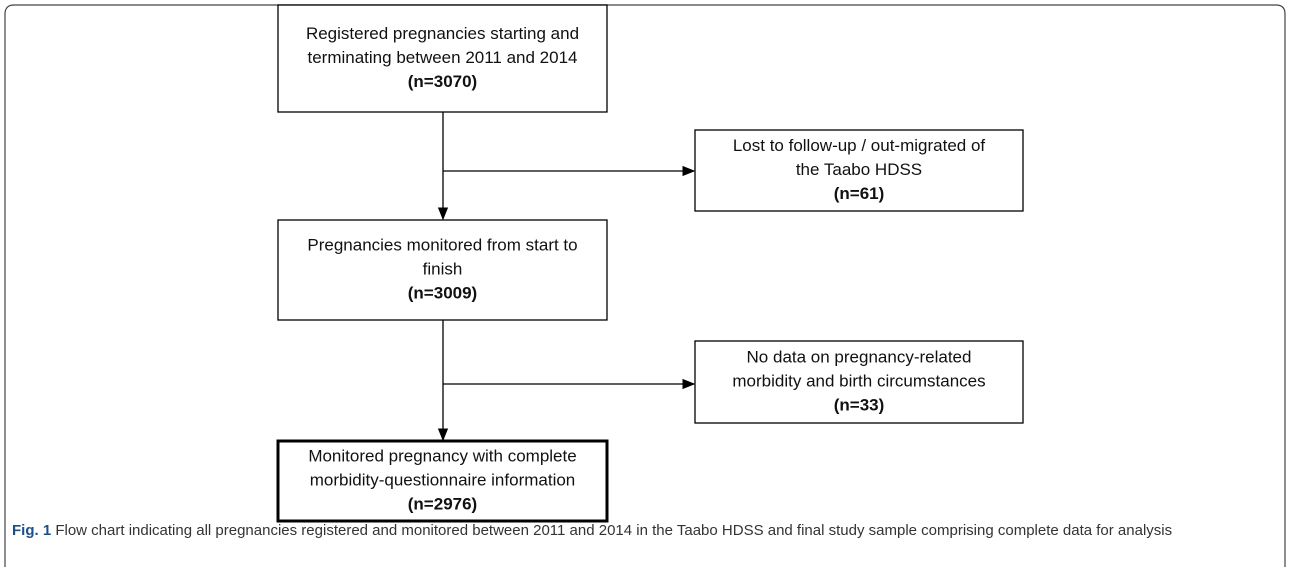 This screenshot has width=1290, height=567. I want to click on box-text: the Taabo HDSS, so click(859, 169).